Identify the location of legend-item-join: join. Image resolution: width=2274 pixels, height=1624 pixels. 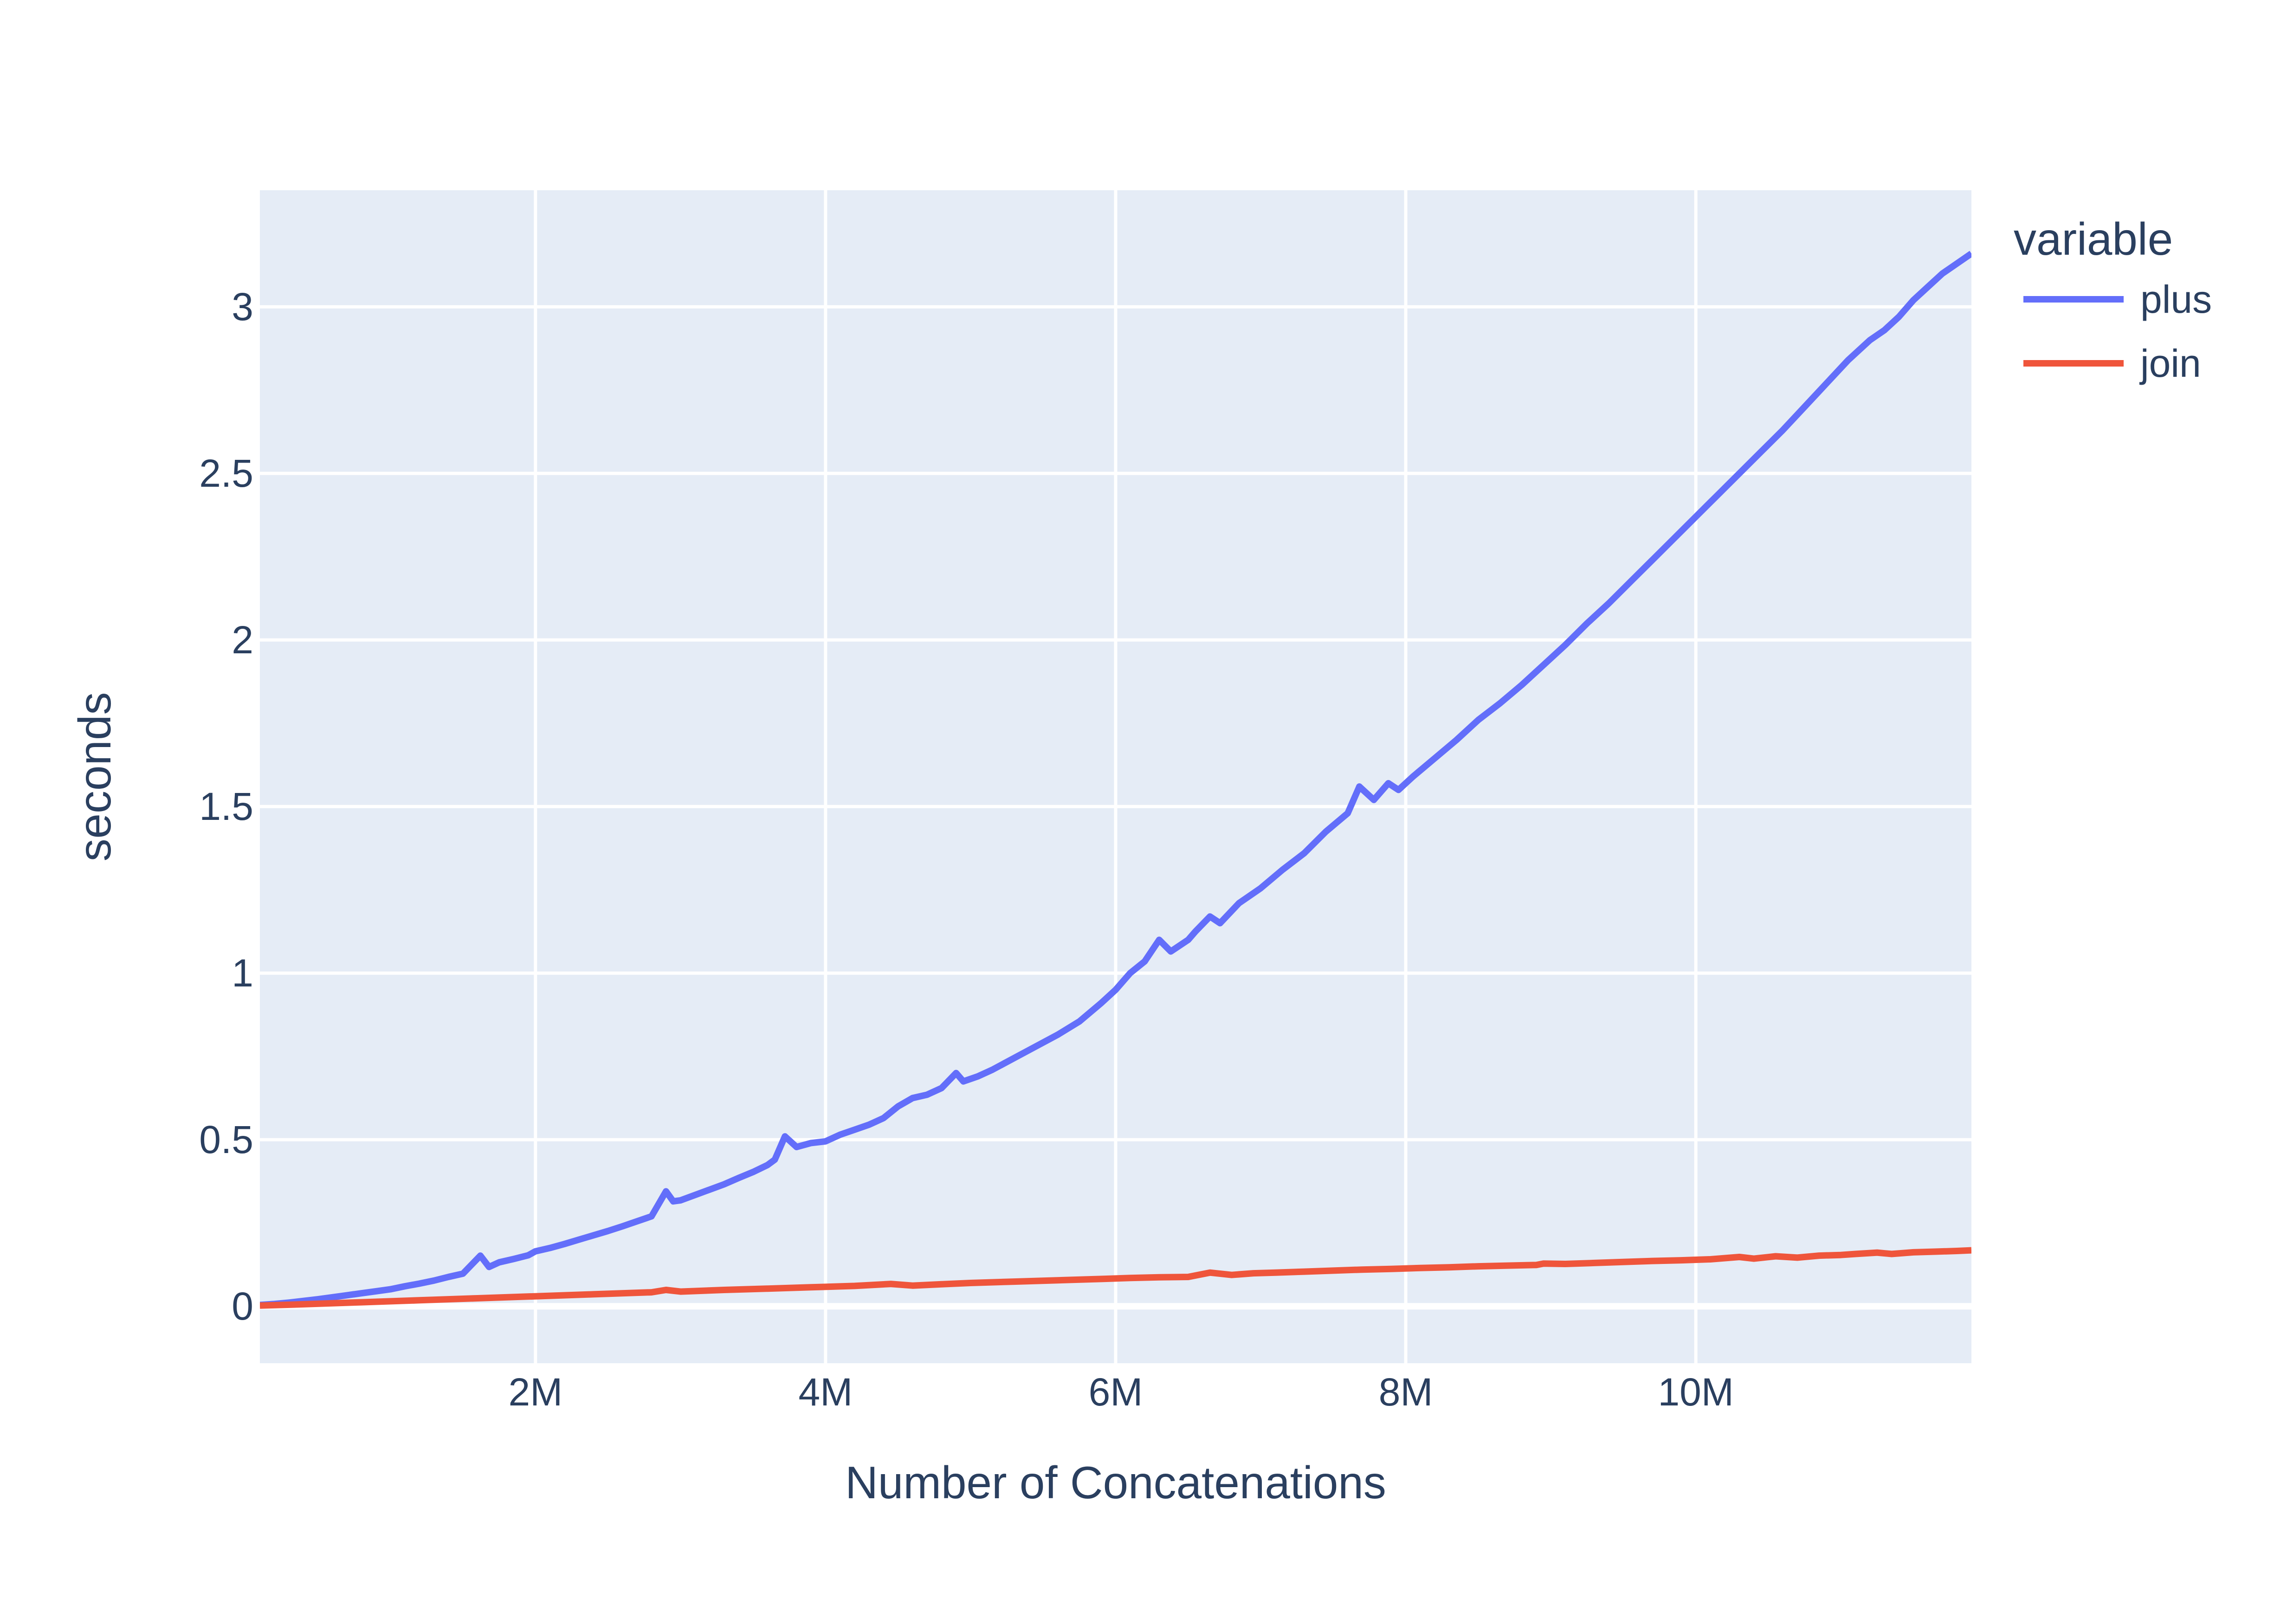
(2112, 364).